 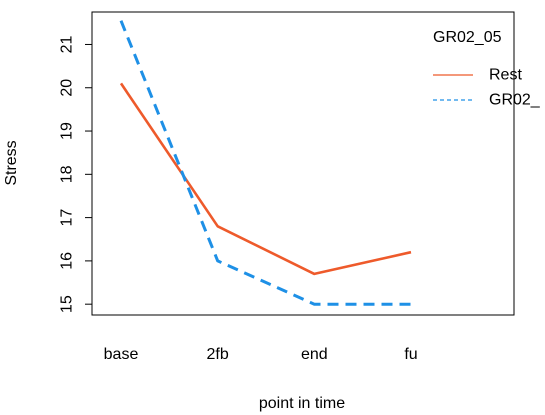 What do you see at coordinates (467, 37) in the screenshot?
I see `legend-title: GR02_05` at bounding box center [467, 37].